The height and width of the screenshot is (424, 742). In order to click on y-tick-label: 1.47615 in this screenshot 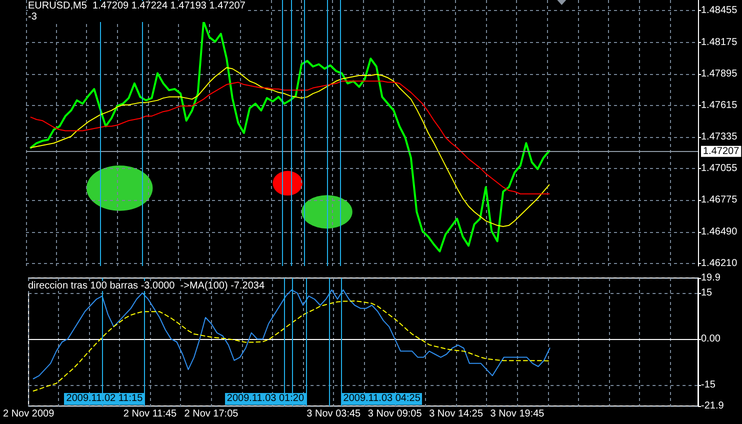, I will do `click(719, 105)`.